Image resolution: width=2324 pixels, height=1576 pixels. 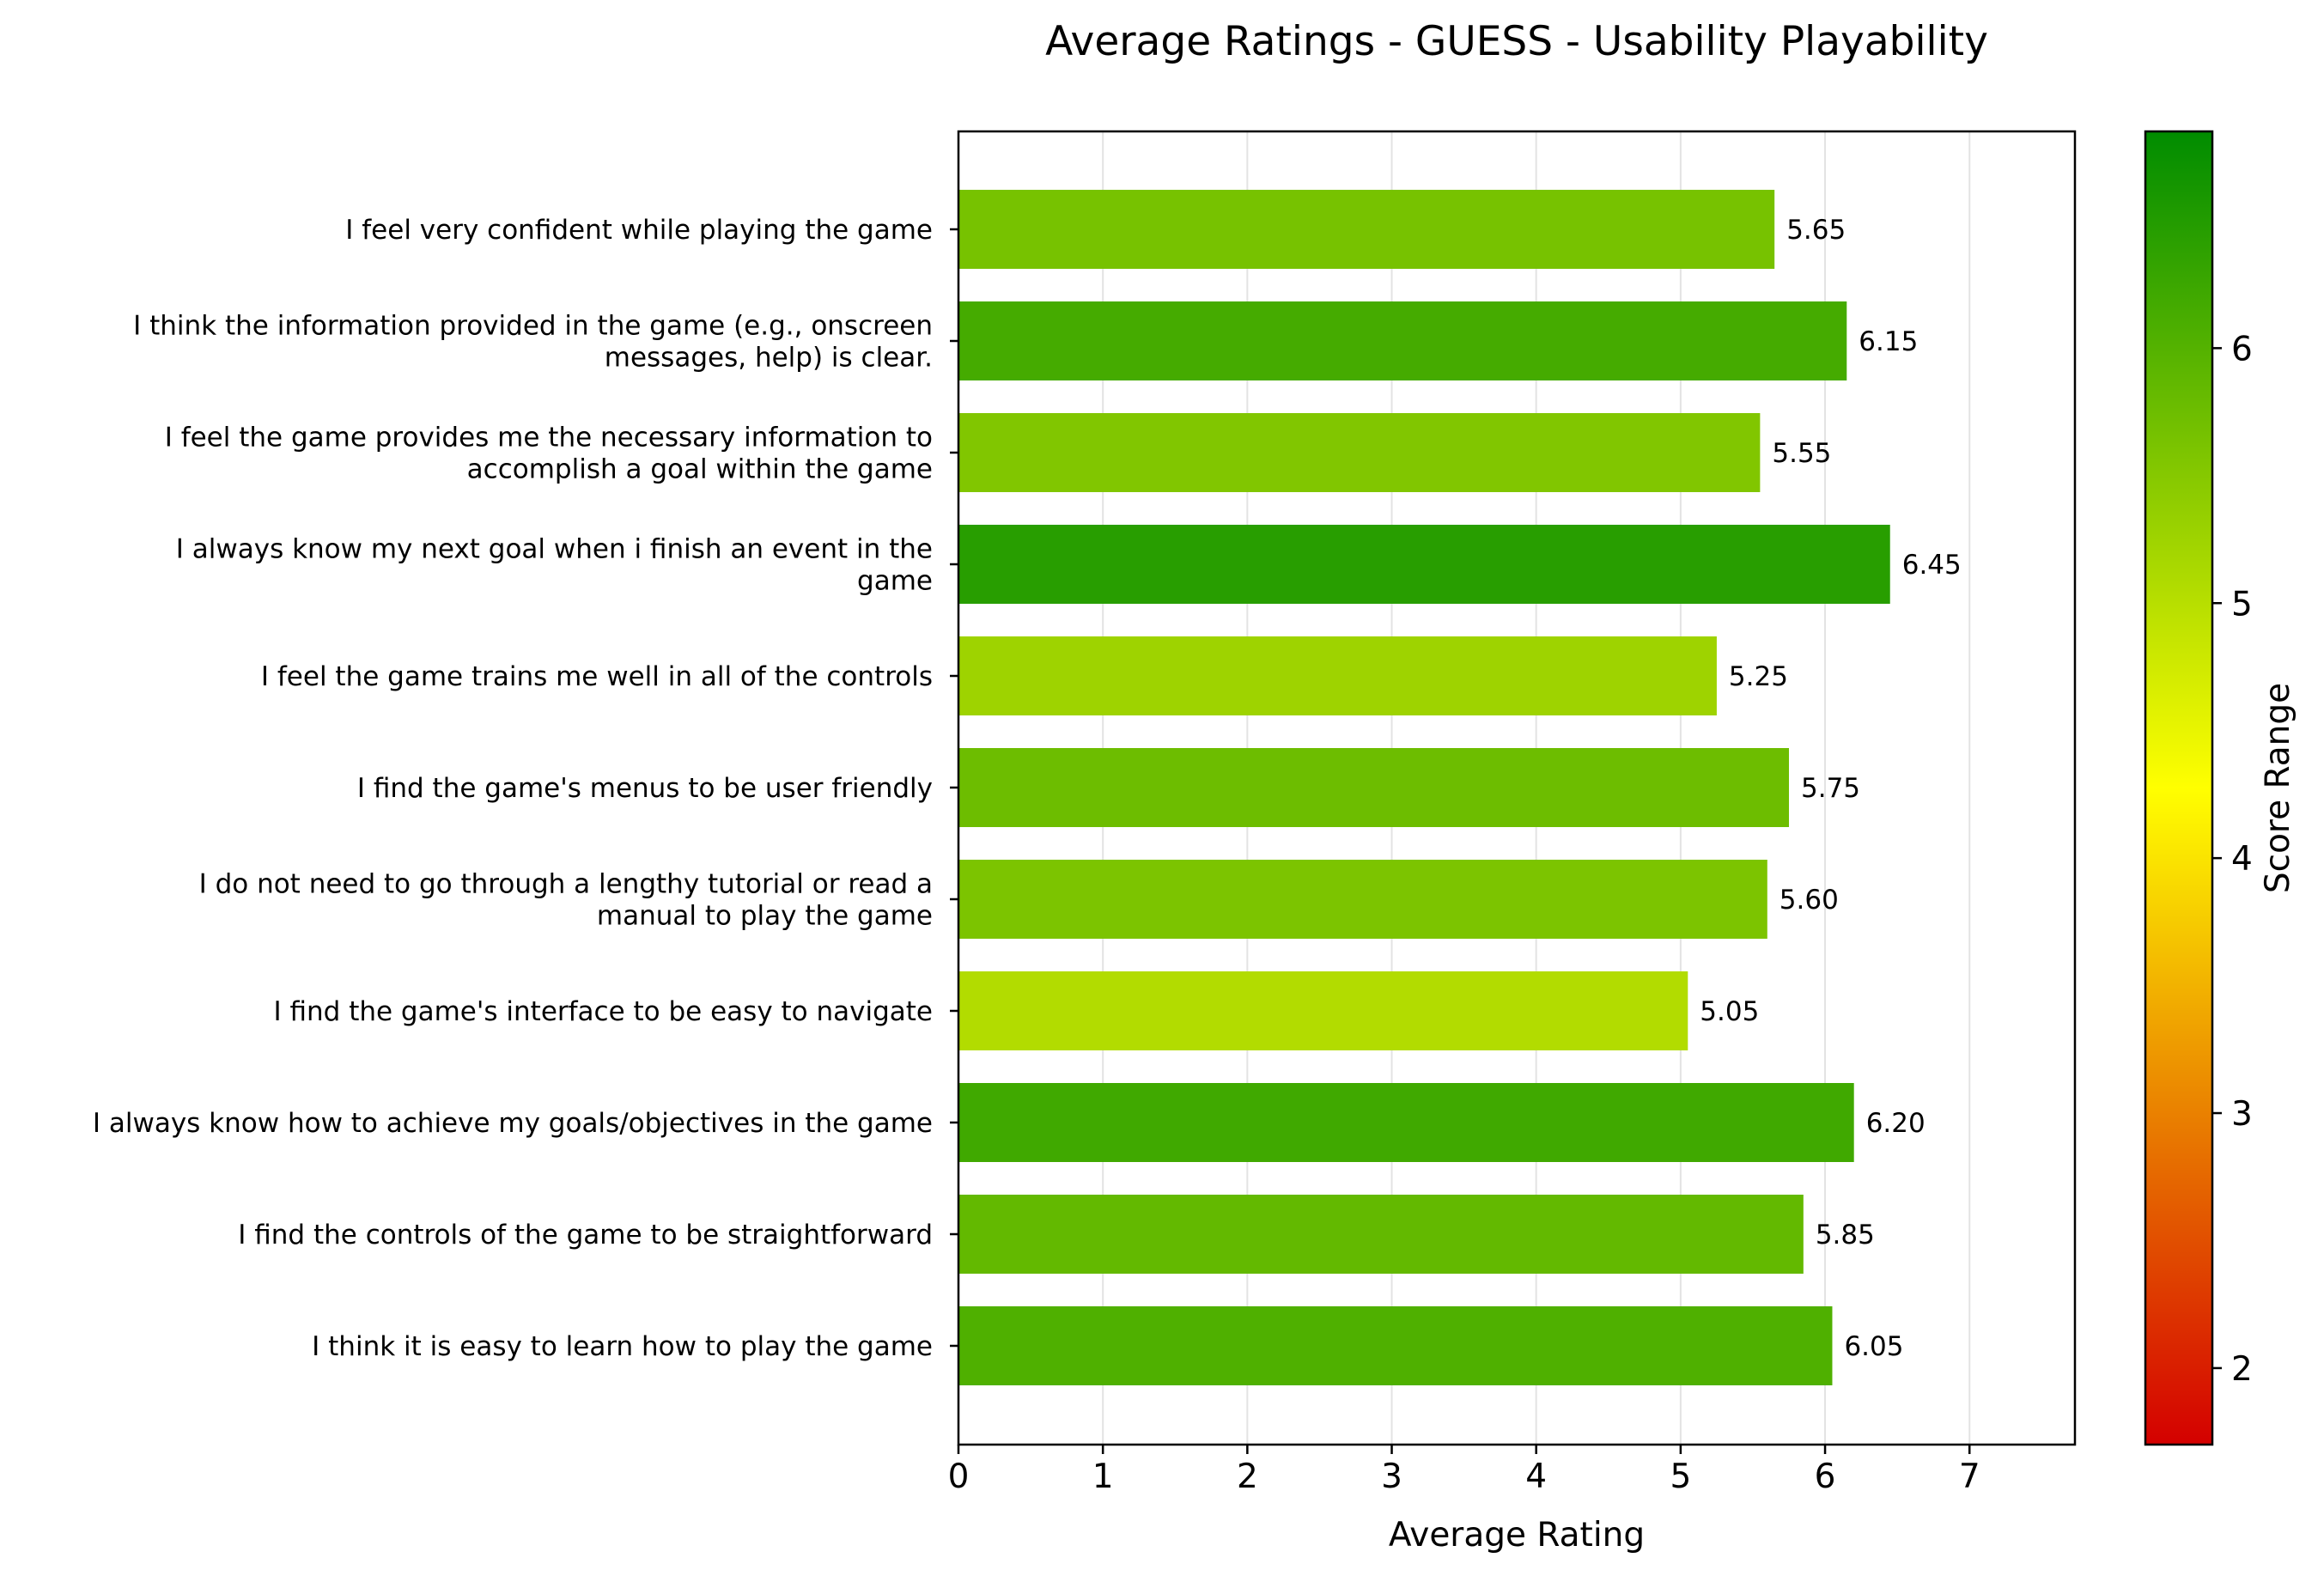 What do you see at coordinates (1896, 1123) in the screenshot?
I see `bar-value-label: 6.20` at bounding box center [1896, 1123].